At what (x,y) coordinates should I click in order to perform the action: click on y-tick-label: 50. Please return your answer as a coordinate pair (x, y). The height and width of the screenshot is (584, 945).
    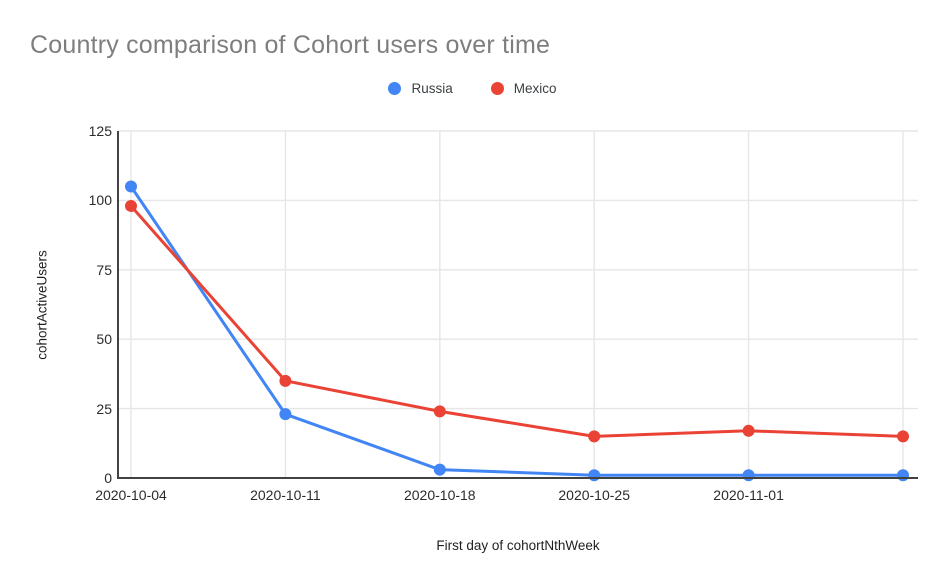
    Looking at the image, I should click on (104, 339).